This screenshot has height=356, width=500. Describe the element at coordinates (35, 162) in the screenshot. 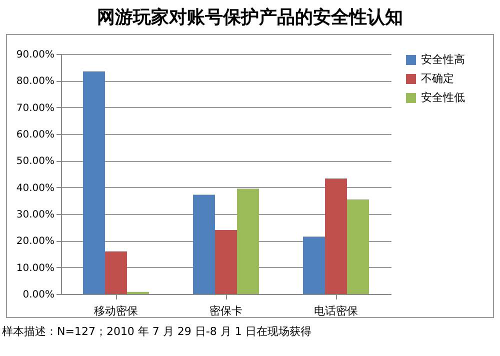

I see `y-tick-label: 50.00%` at that location.